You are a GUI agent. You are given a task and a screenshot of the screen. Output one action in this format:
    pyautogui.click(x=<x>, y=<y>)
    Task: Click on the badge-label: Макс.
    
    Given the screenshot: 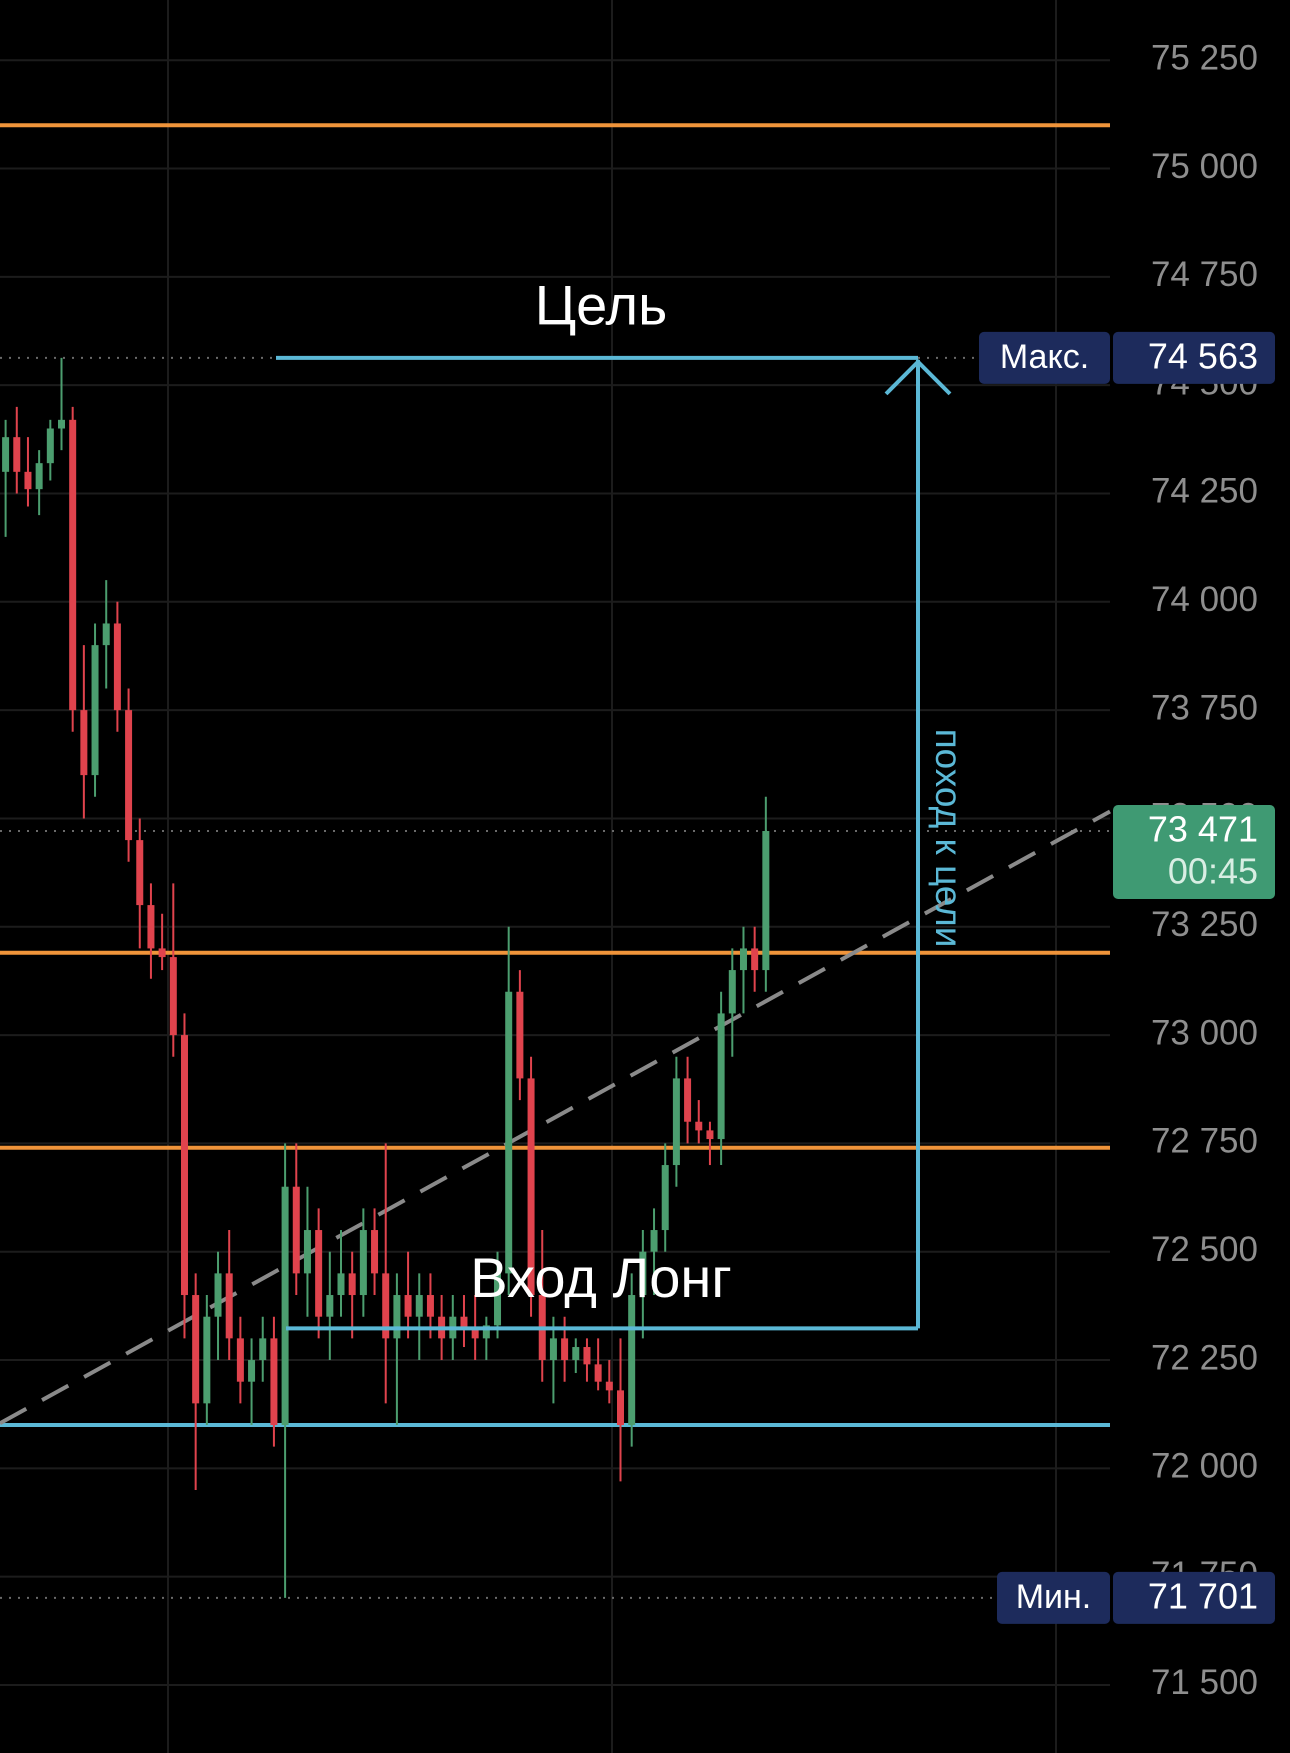 What is the action you would take?
    pyautogui.click(x=1044, y=357)
    